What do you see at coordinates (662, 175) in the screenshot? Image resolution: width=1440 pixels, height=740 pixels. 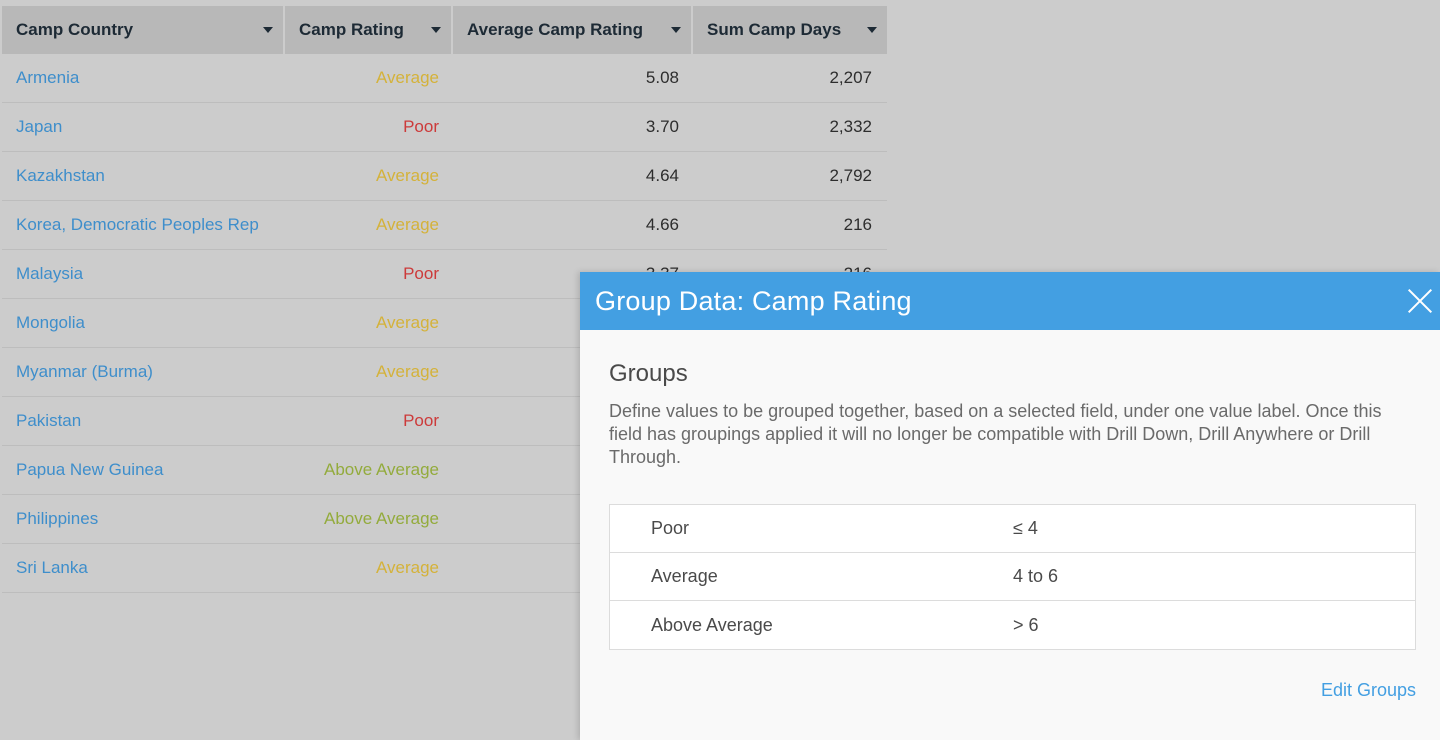 I see `average-camp-rating-cell: 4.64` at bounding box center [662, 175].